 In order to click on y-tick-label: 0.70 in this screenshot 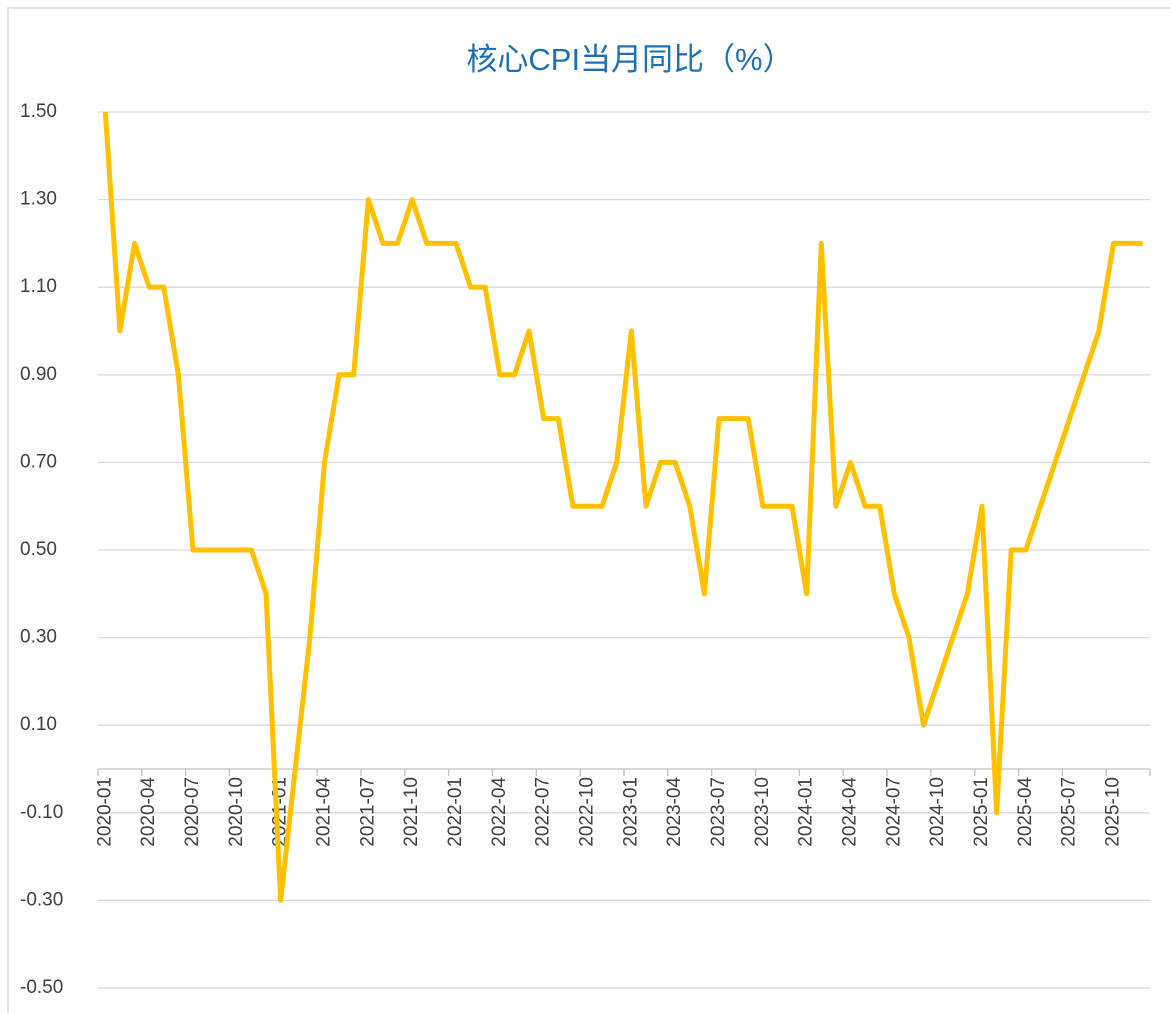, I will do `click(38, 461)`.